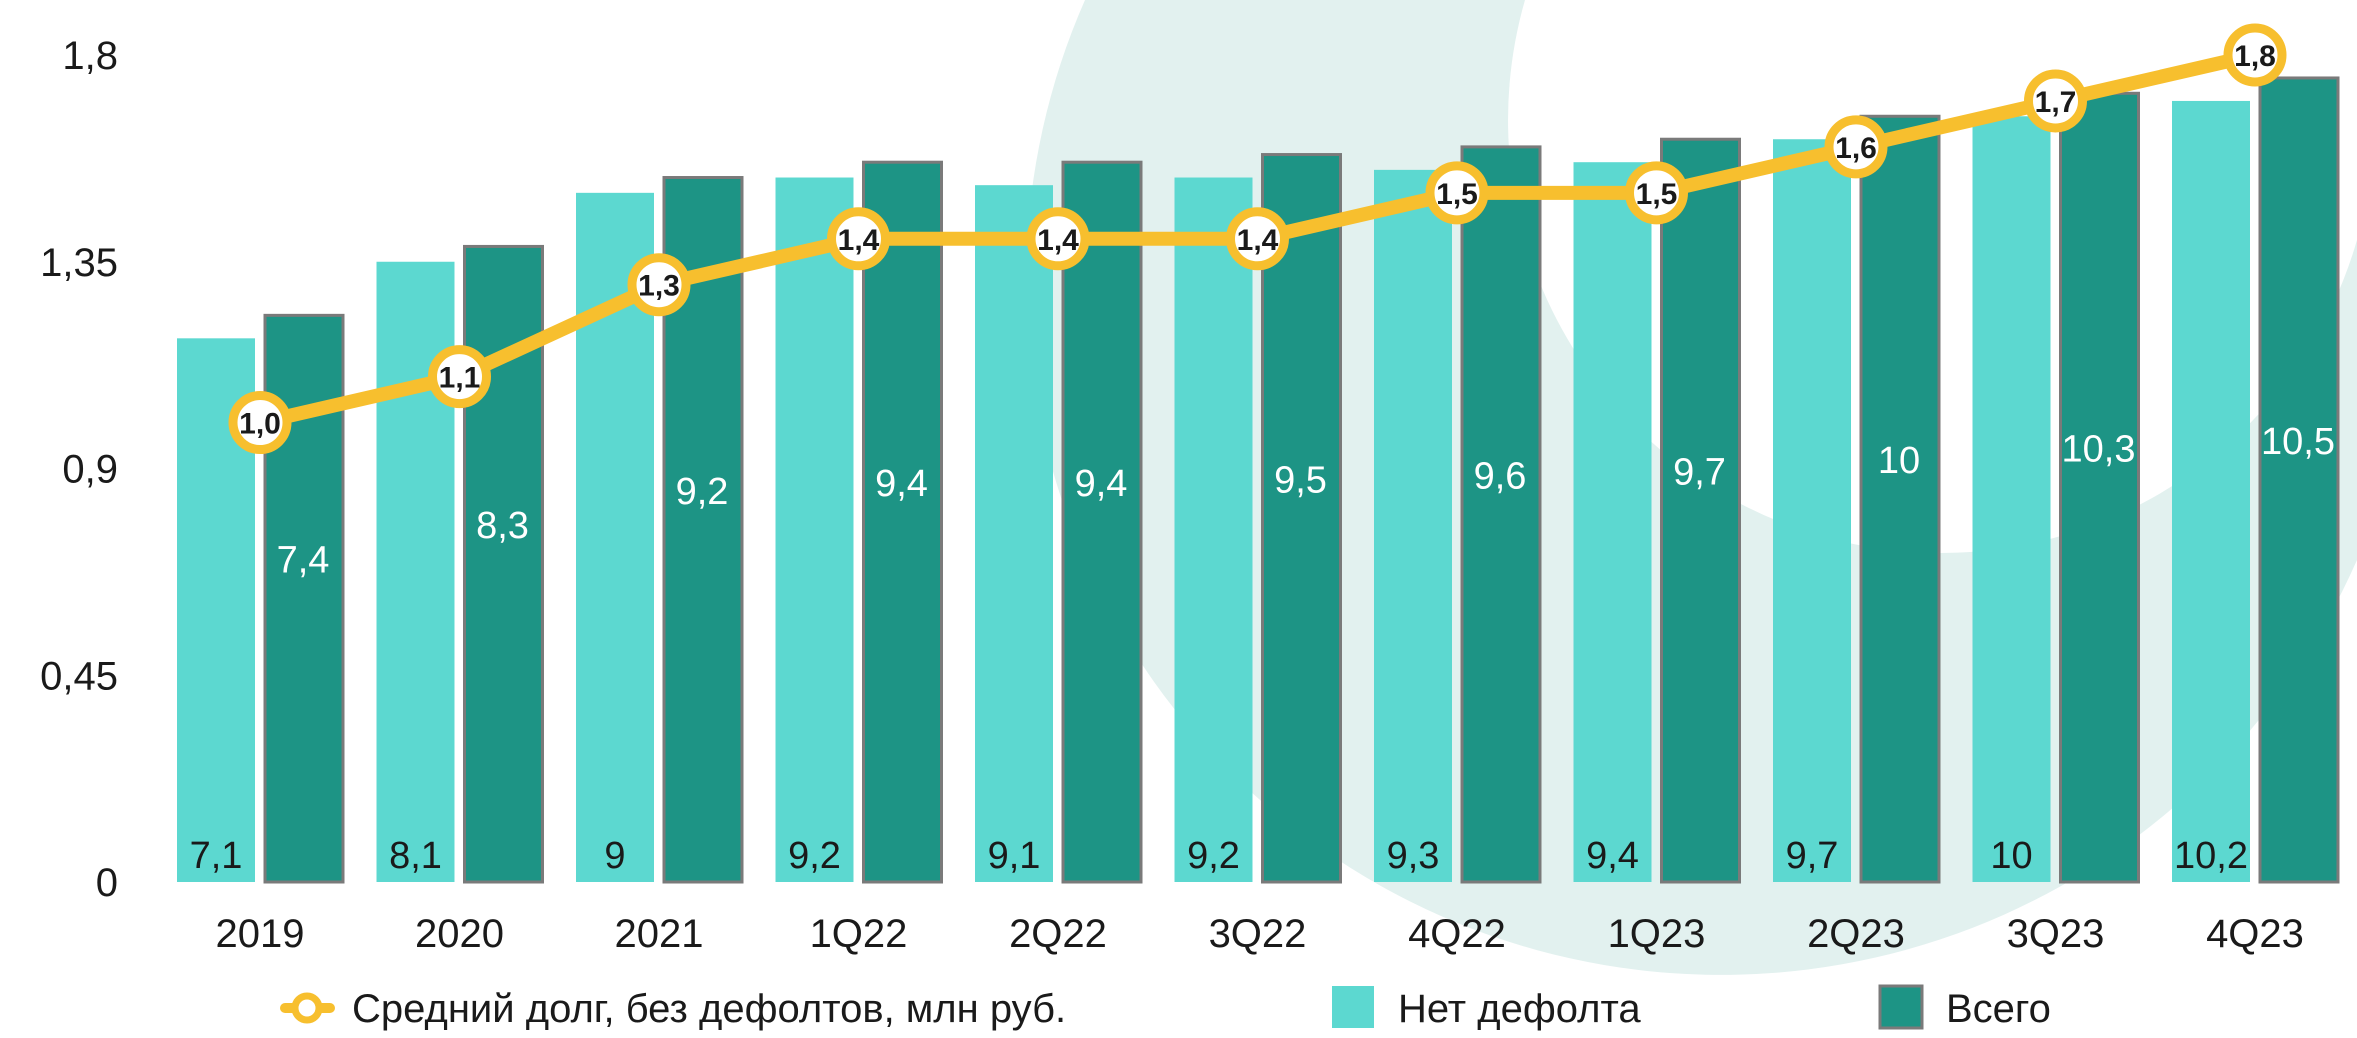  I want to click on bar-no-default-label: 9,4, so click(1612, 856).